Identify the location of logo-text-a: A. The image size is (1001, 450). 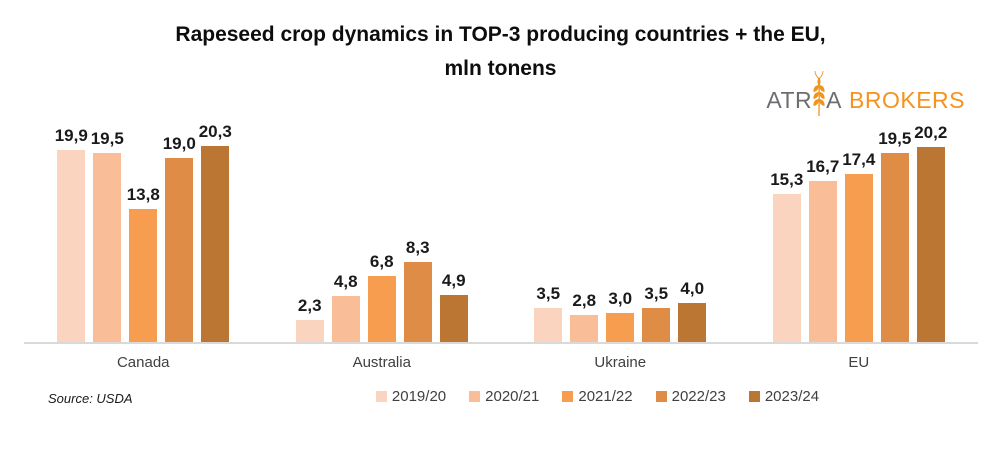
(834, 100).